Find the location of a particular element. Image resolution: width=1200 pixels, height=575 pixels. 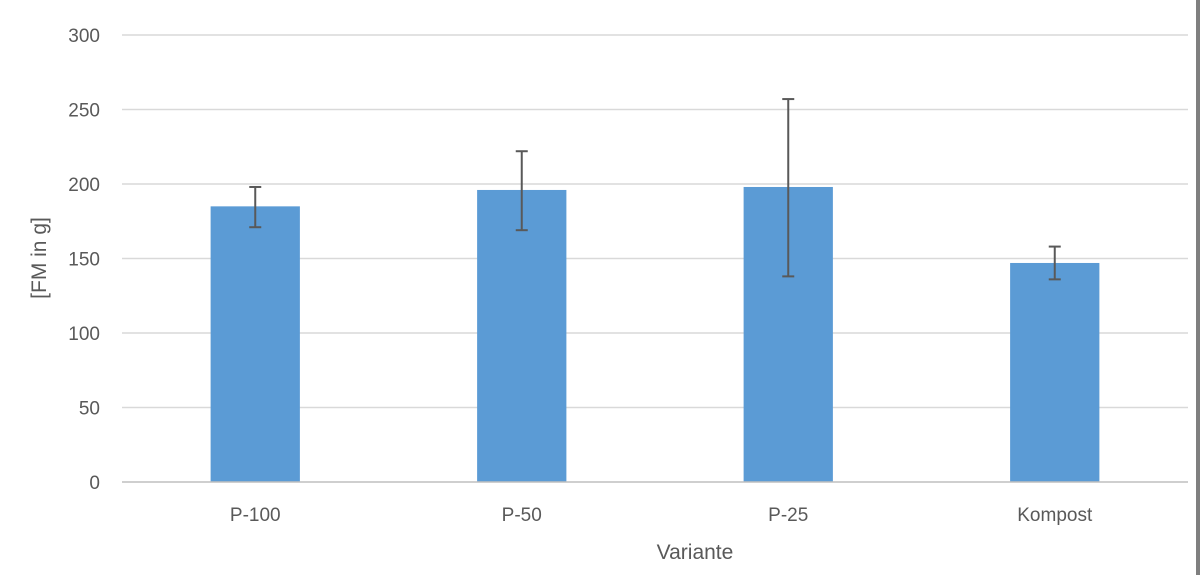

y-tick-label: 150 is located at coordinates (84, 260).